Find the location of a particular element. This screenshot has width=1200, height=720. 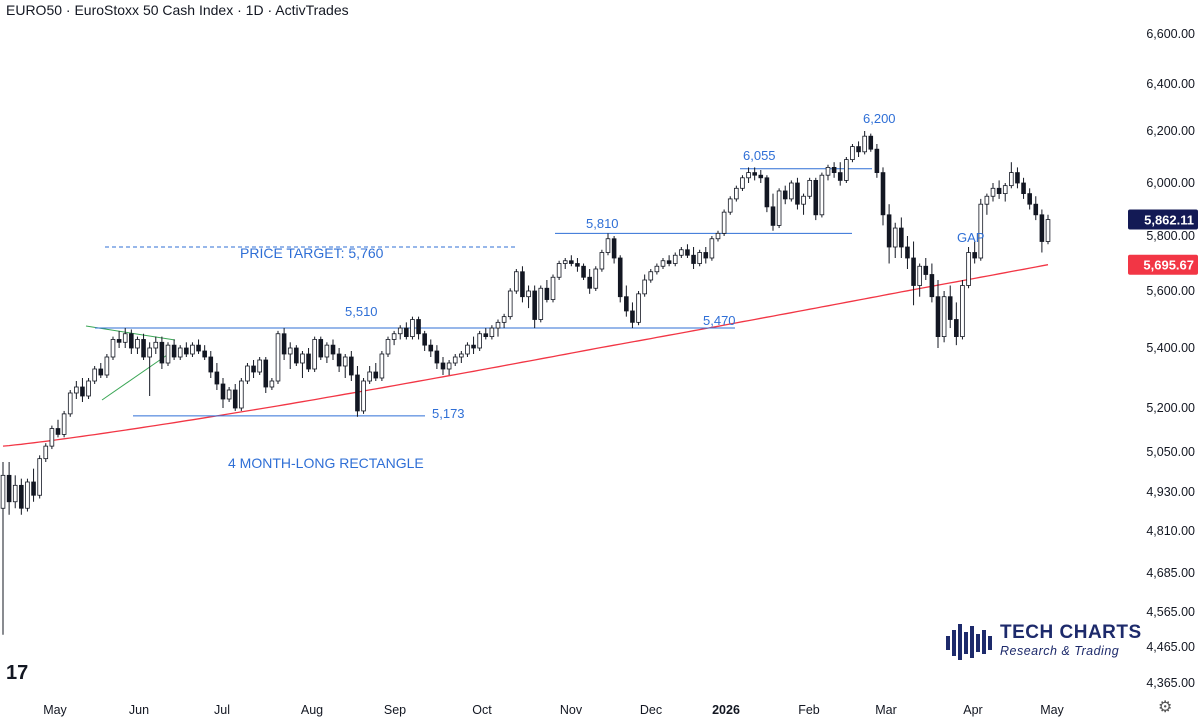

ma-value-badge-bg is located at coordinates (1163, 264).